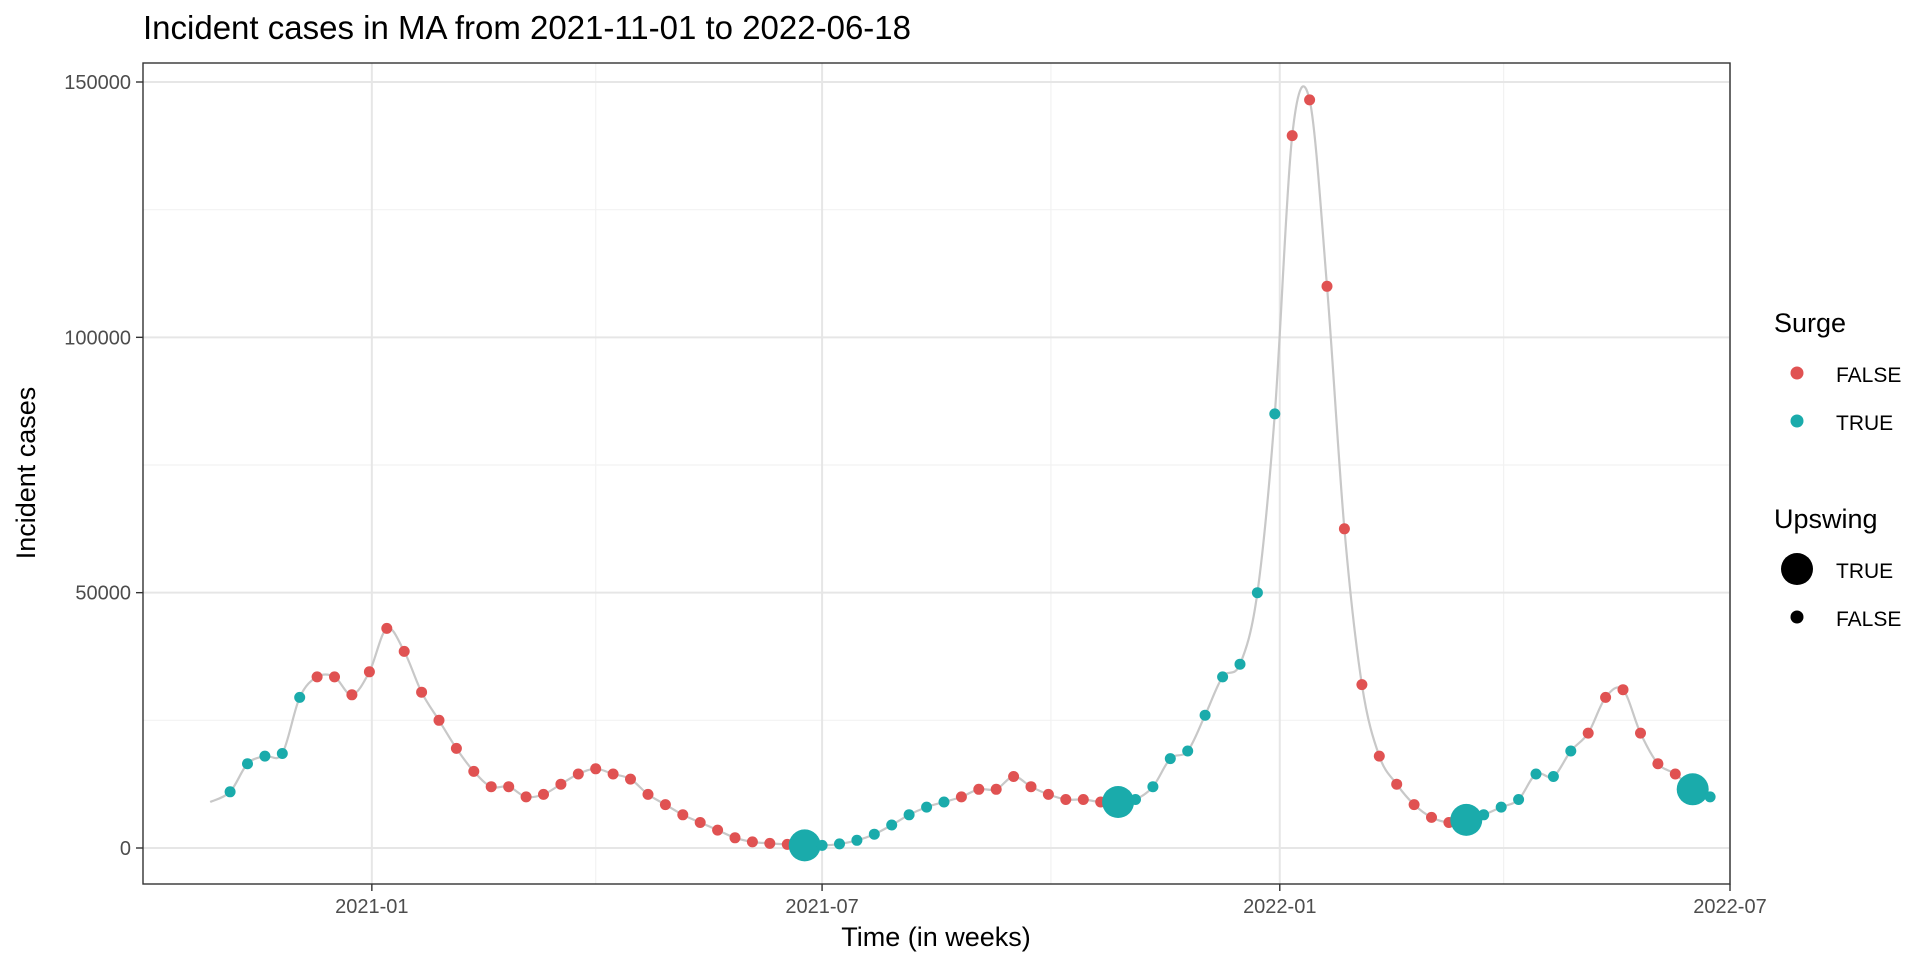  What do you see at coordinates (1826, 519) in the screenshot?
I see `legend-upswing-title: Upswing` at bounding box center [1826, 519].